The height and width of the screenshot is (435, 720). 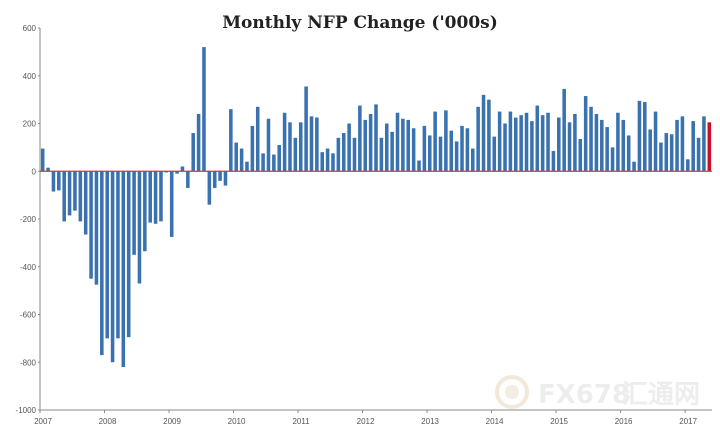 What do you see at coordinates (624, 421) in the screenshot?
I see `x-tick-label: 2016` at bounding box center [624, 421].